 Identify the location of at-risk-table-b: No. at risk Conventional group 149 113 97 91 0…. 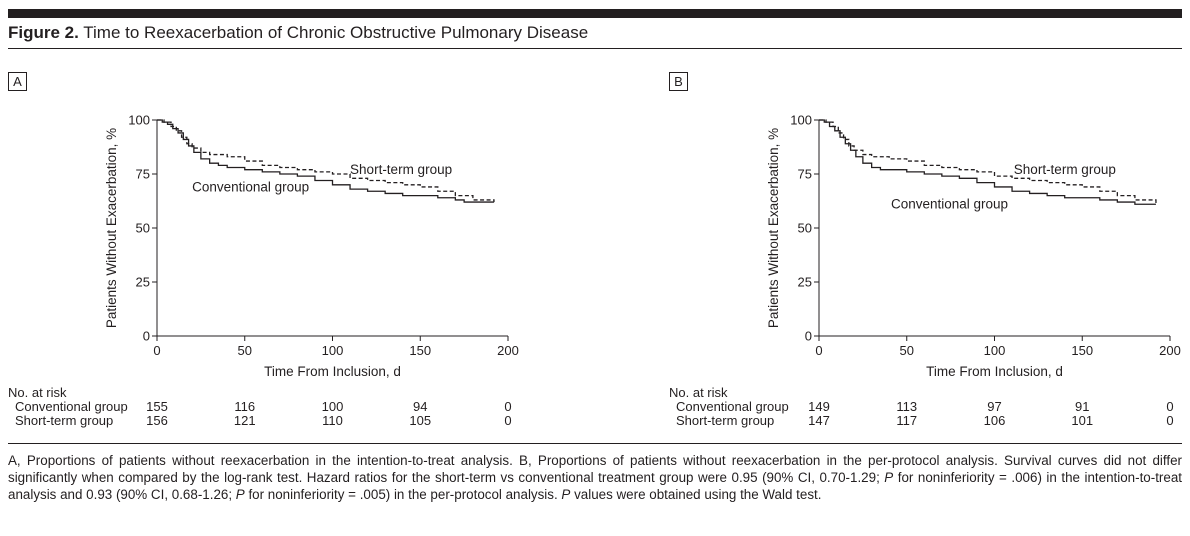
(925, 408).